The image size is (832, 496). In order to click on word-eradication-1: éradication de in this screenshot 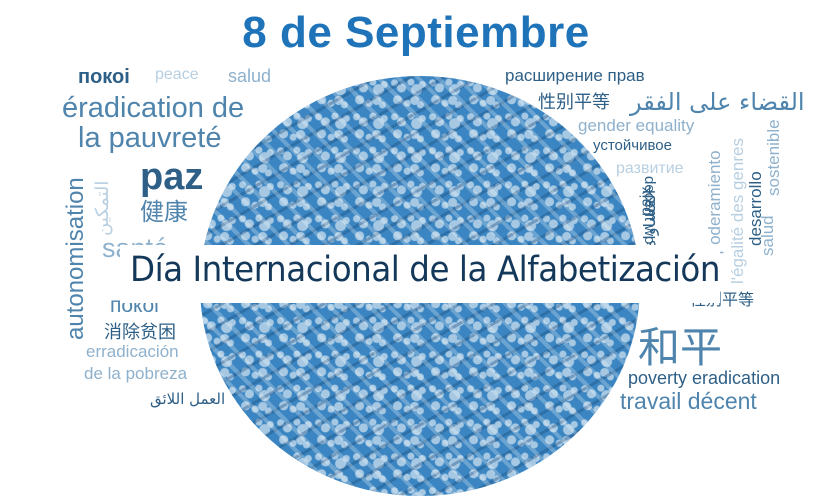, I will do `click(153, 108)`.